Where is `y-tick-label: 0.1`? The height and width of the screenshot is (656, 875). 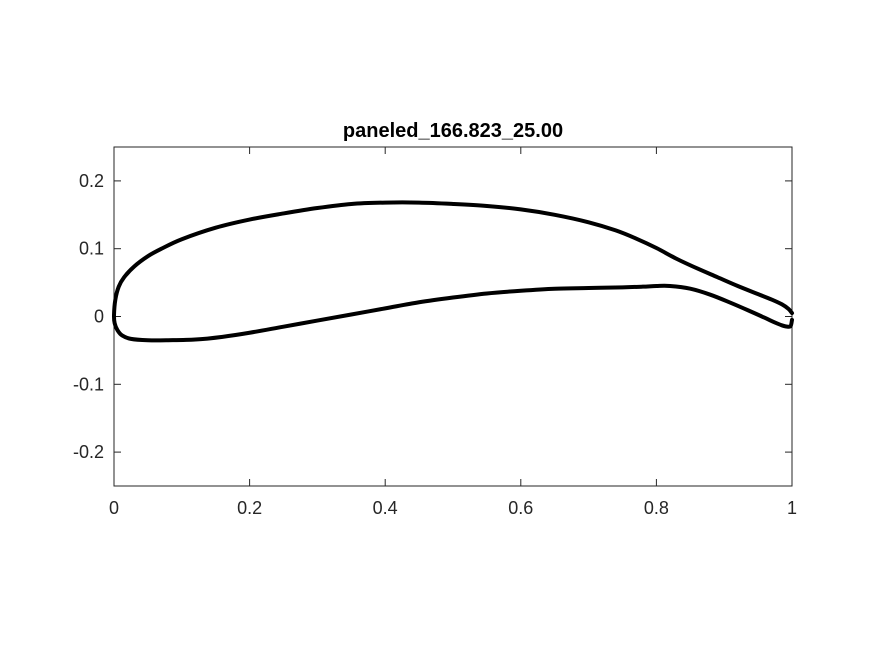
y-tick-label: 0.1 is located at coordinates (91, 249).